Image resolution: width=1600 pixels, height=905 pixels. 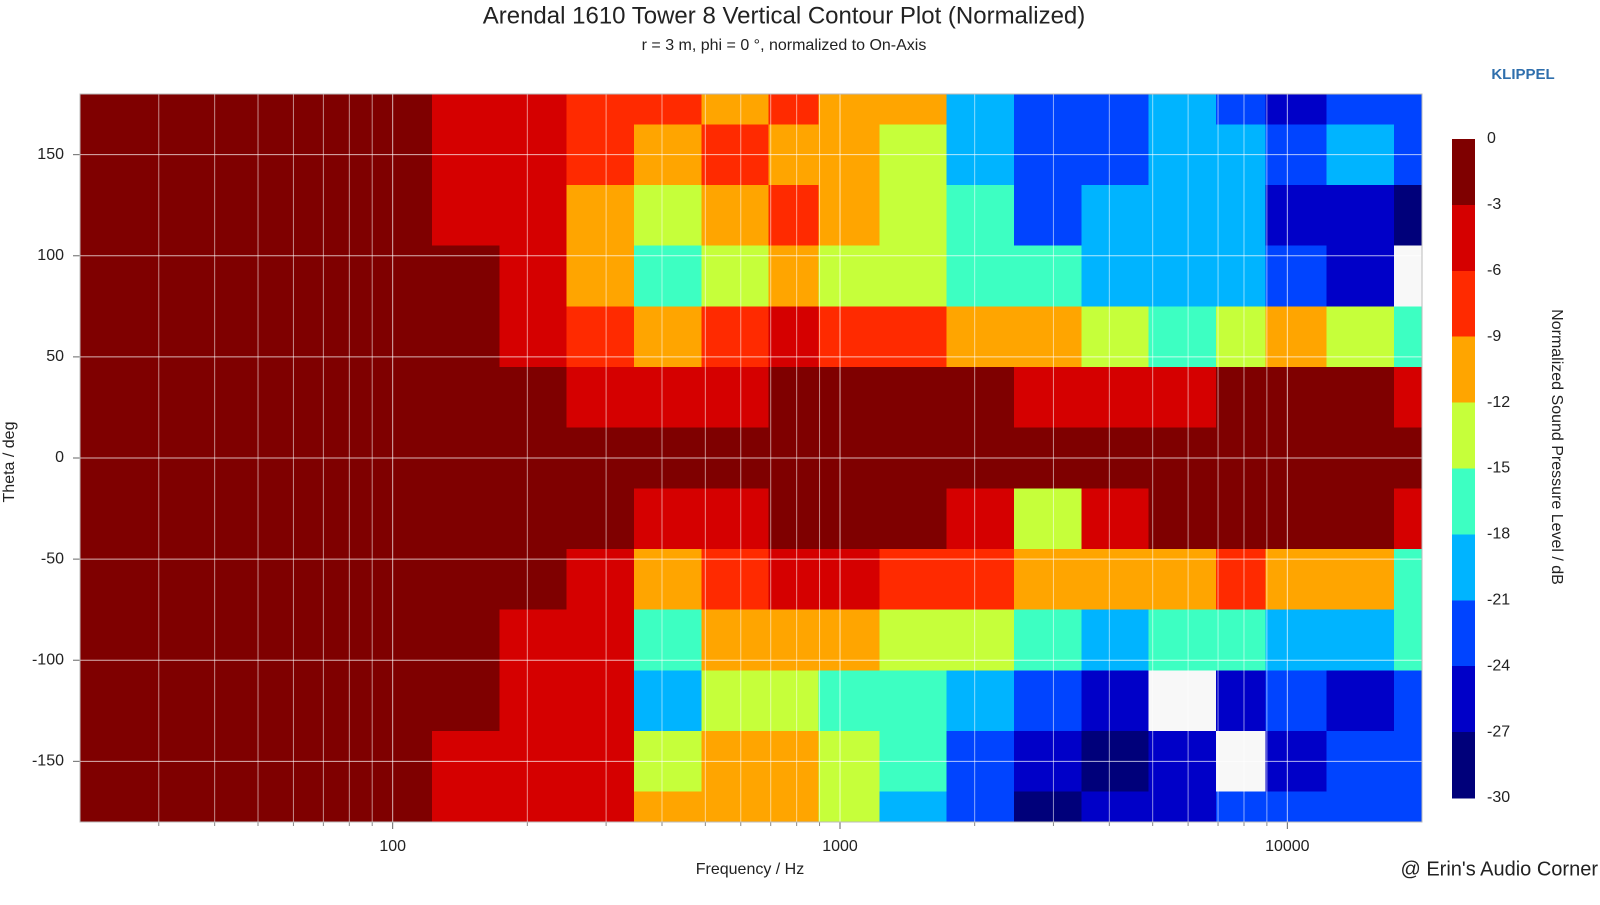 What do you see at coordinates (1494, 270) in the screenshot?
I see `colorbar-tick-label: -6` at bounding box center [1494, 270].